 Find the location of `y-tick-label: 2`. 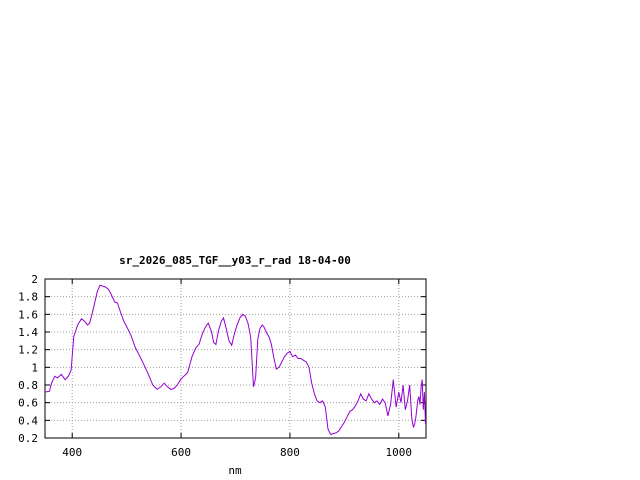

y-tick-label: 2 is located at coordinates (34, 279).